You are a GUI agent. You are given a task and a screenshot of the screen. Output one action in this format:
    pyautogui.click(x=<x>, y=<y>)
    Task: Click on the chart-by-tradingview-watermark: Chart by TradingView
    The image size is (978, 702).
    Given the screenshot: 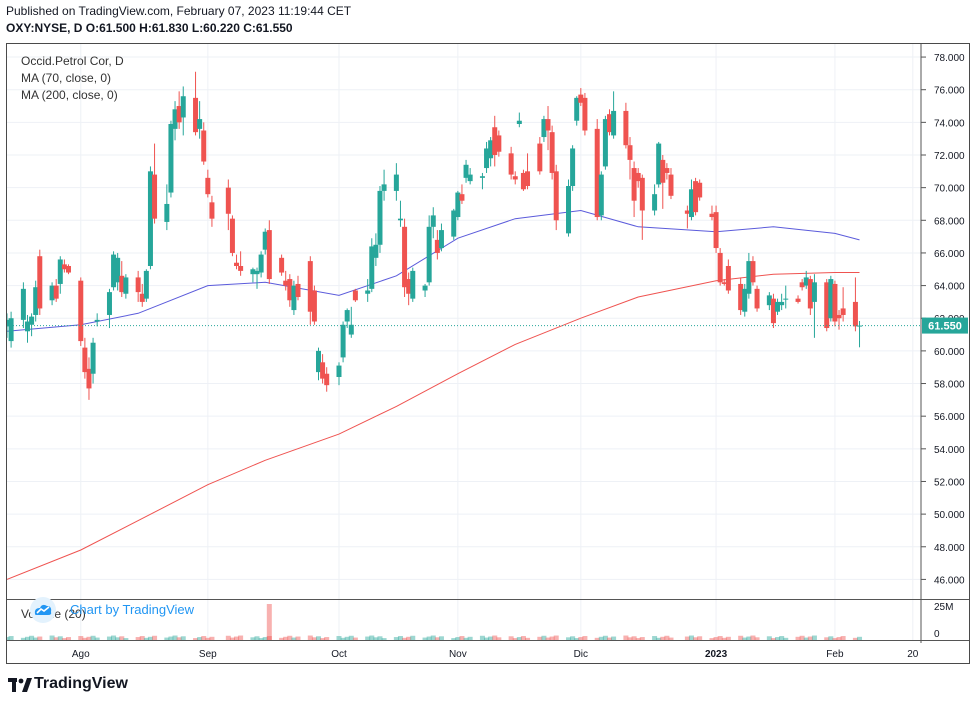 What is the action you would take?
    pyautogui.click(x=122, y=610)
    